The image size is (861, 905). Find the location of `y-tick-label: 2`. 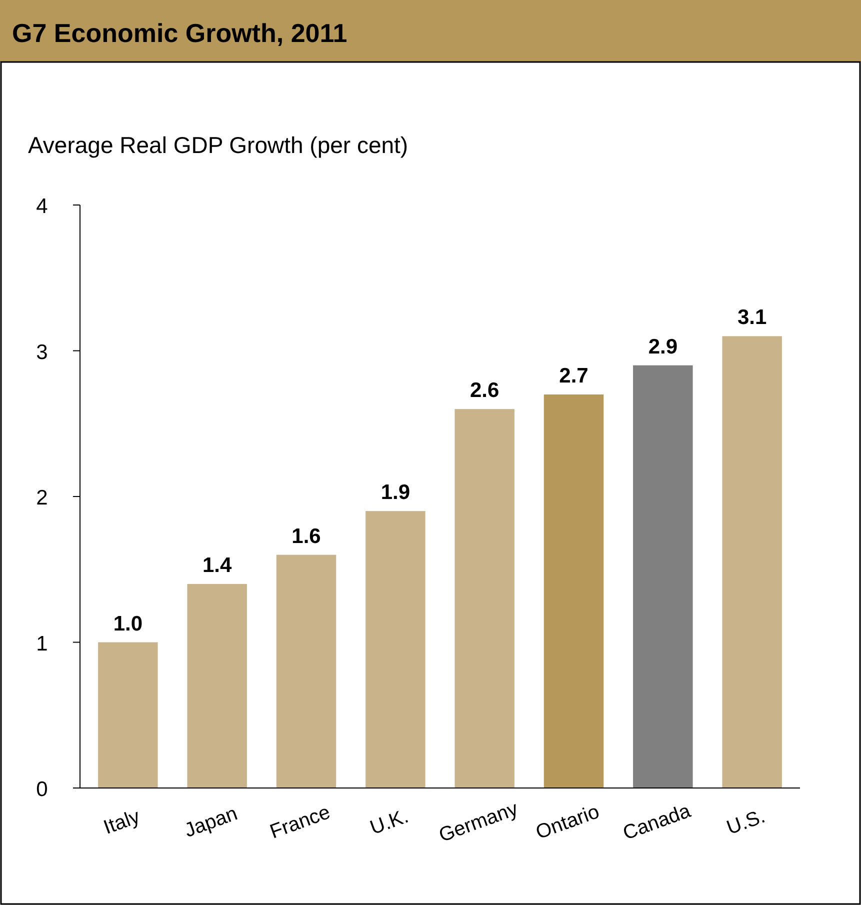

y-tick-label: 2 is located at coordinates (42, 498).